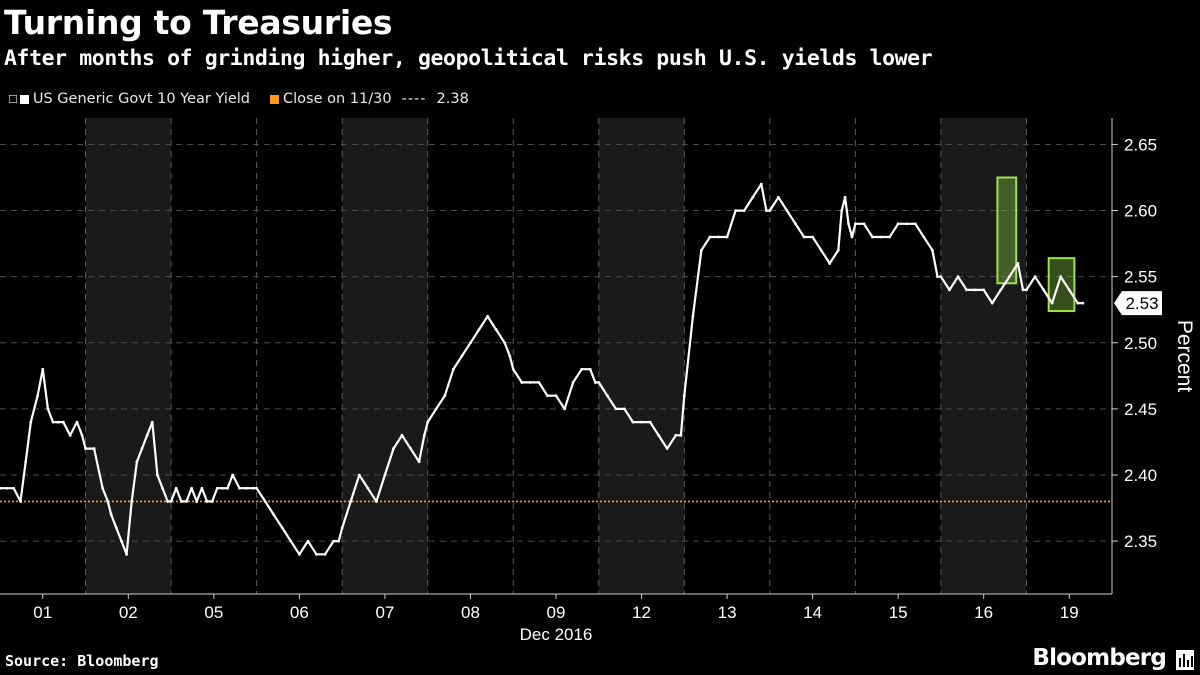 This screenshot has width=1200, height=675. Describe the element at coordinates (1140, 144) in the screenshot. I see `y-tick-label: 2.65` at that location.